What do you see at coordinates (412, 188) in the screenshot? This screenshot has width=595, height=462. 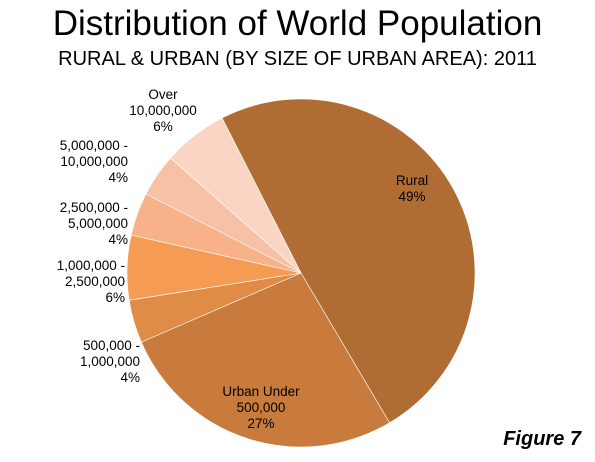 I see `slice-label-0: Rural 49%` at bounding box center [412, 188].